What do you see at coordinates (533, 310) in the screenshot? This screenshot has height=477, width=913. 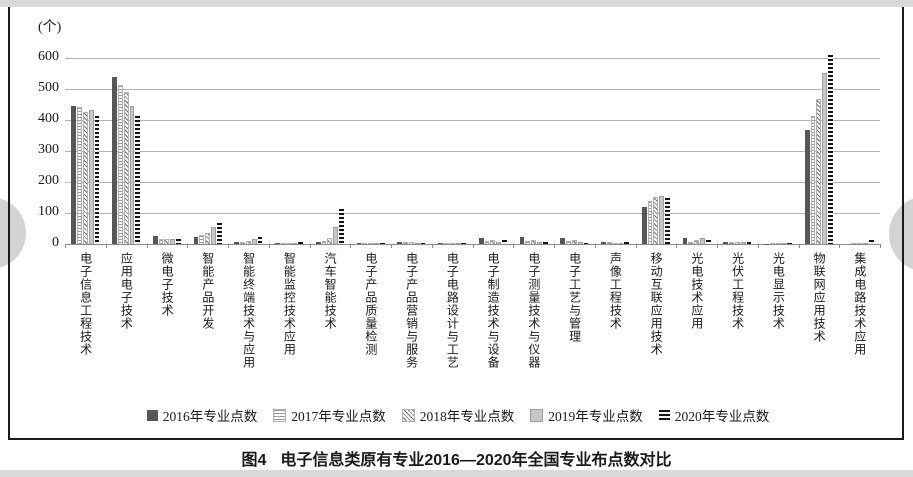 I see `x-axis-category-label: 电子测量技术与仪器` at bounding box center [533, 310].